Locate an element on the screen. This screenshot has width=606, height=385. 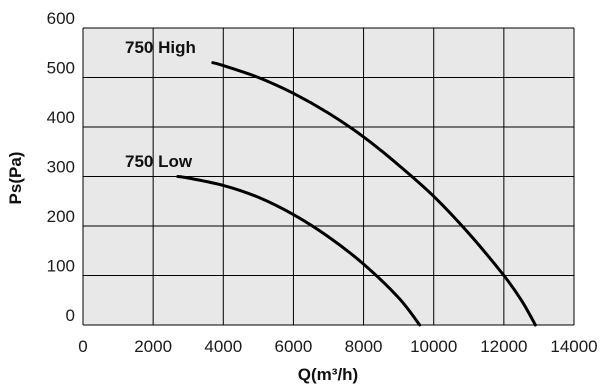
y-axis-title: Ps(Pa) is located at coordinates (15, 178).